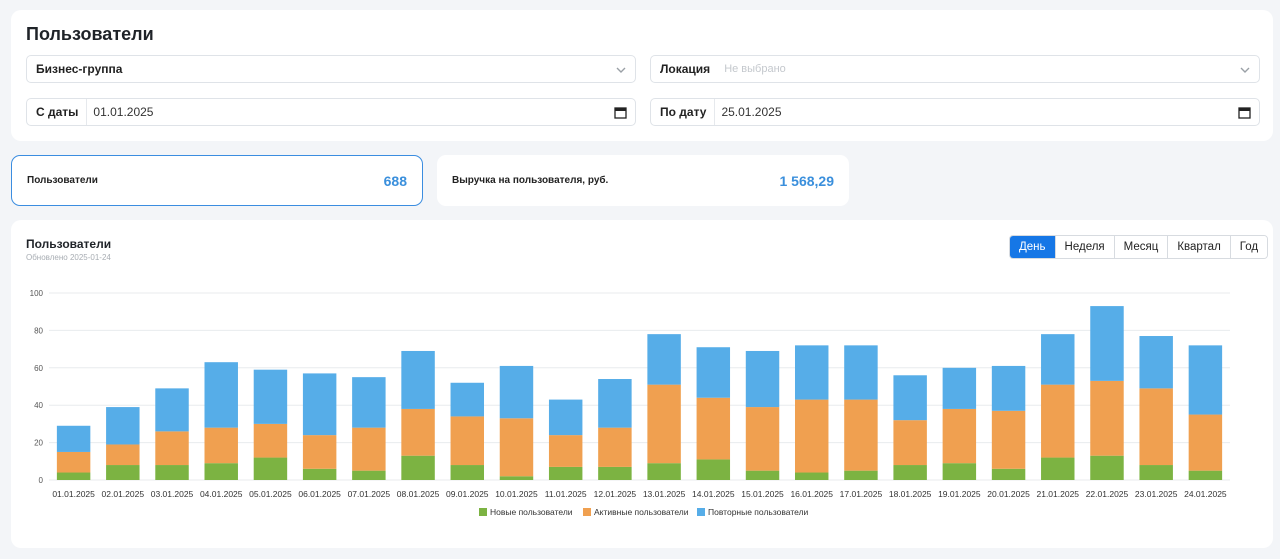 The height and width of the screenshot is (559, 1280). I want to click on period-month-button: Месяц, so click(1140, 247).